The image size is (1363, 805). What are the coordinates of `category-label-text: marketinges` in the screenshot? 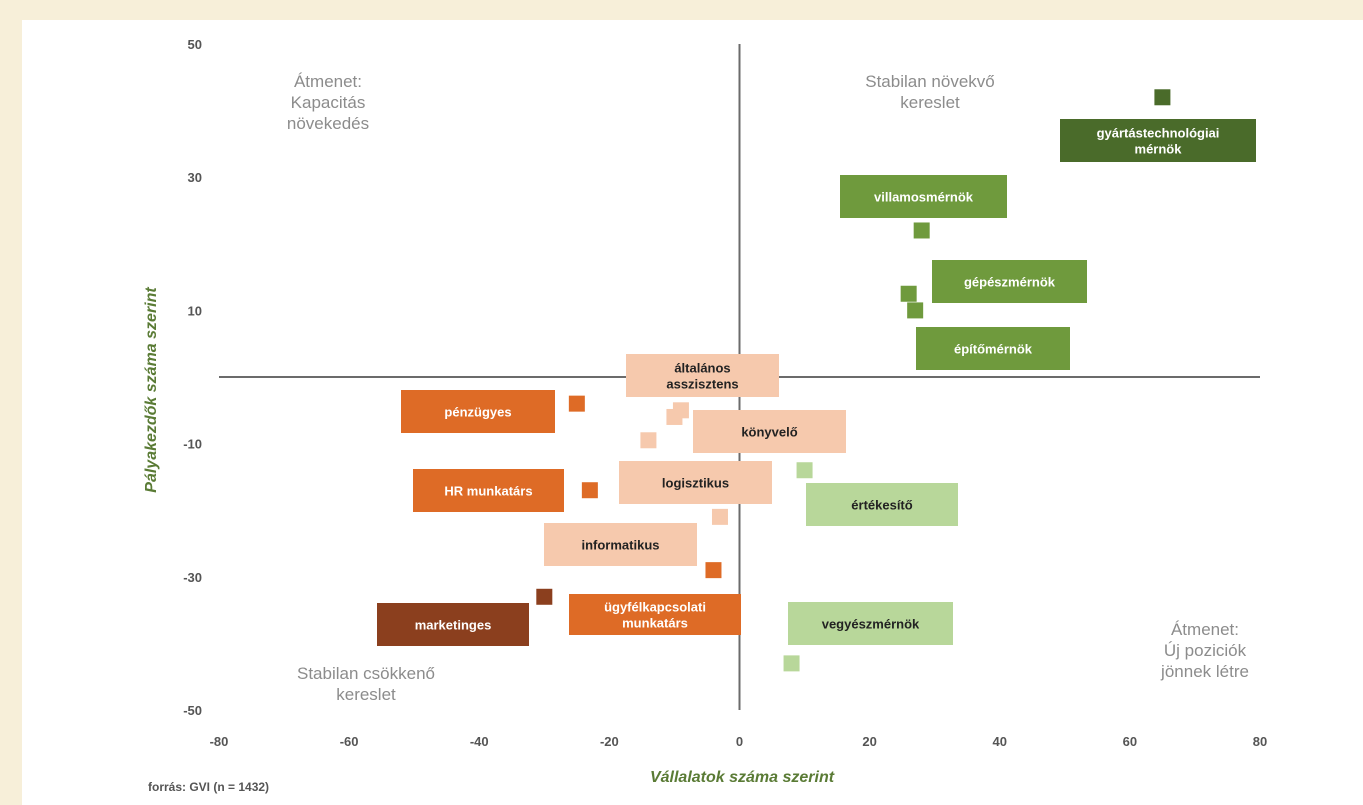 It's located at (453, 625).